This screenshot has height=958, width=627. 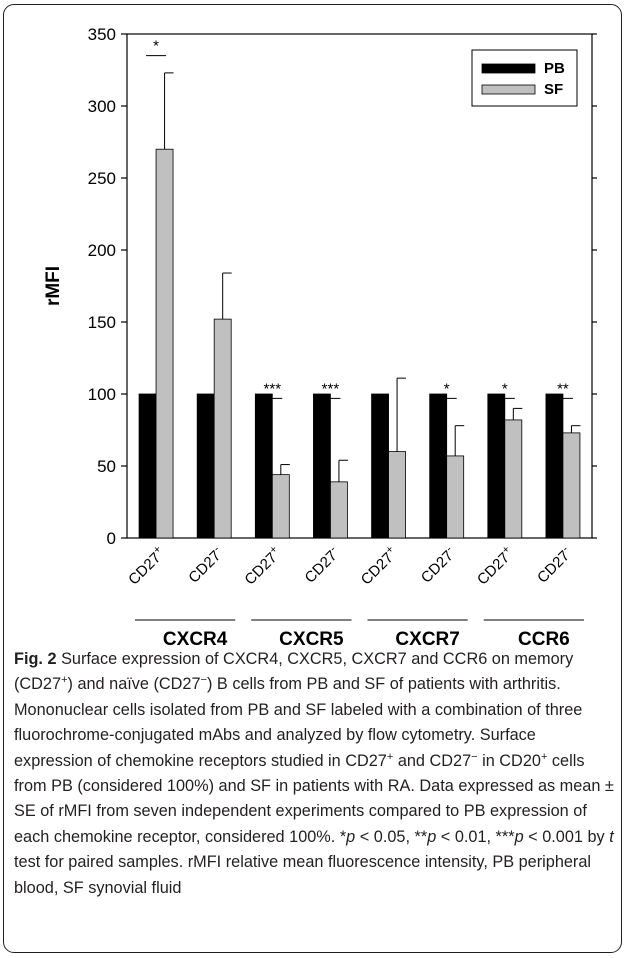 I want to click on y-axis-label: rMFI, so click(x=53, y=286).